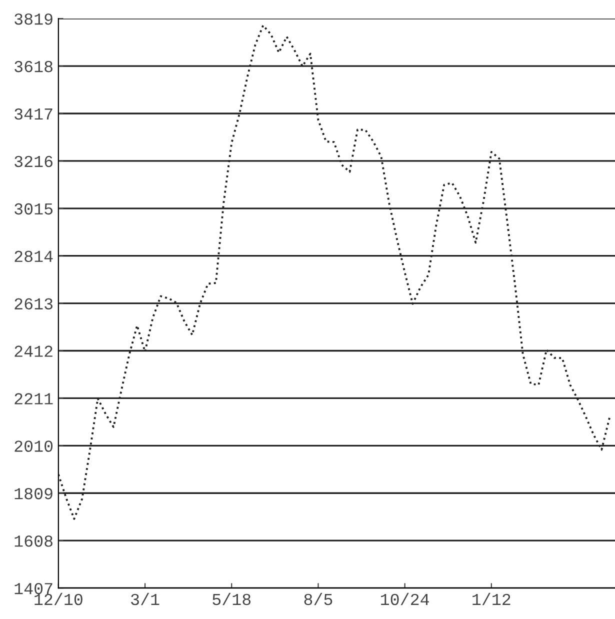 This screenshot has width=615, height=619. I want to click on y-tick-label: 2211, so click(33, 398).